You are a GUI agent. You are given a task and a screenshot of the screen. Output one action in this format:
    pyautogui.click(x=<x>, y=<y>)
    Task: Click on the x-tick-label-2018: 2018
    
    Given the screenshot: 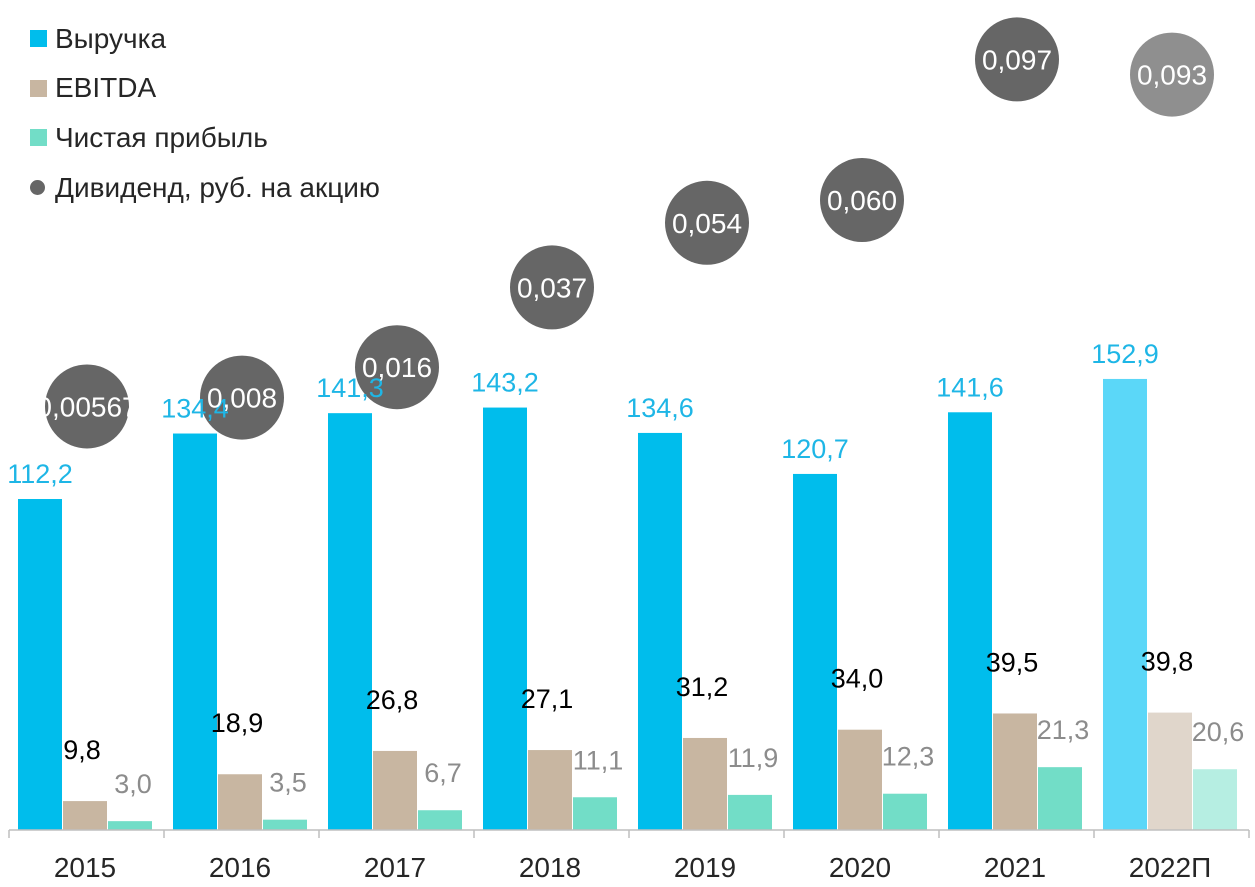 What is the action you would take?
    pyautogui.click(x=550, y=867)
    